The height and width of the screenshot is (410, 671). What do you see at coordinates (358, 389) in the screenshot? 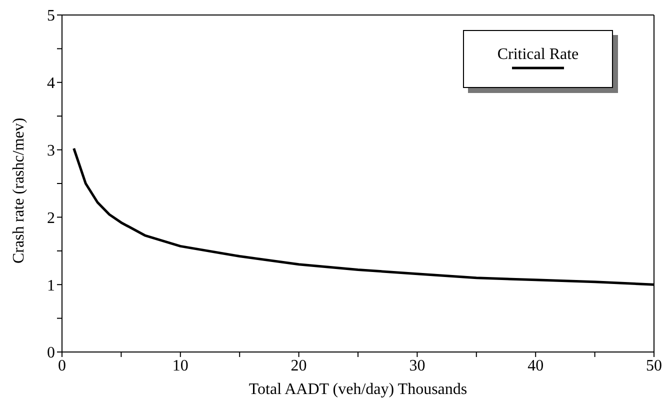
I see `x-axis-title: Total AADT (veh/day) Thousands` at bounding box center [358, 389].